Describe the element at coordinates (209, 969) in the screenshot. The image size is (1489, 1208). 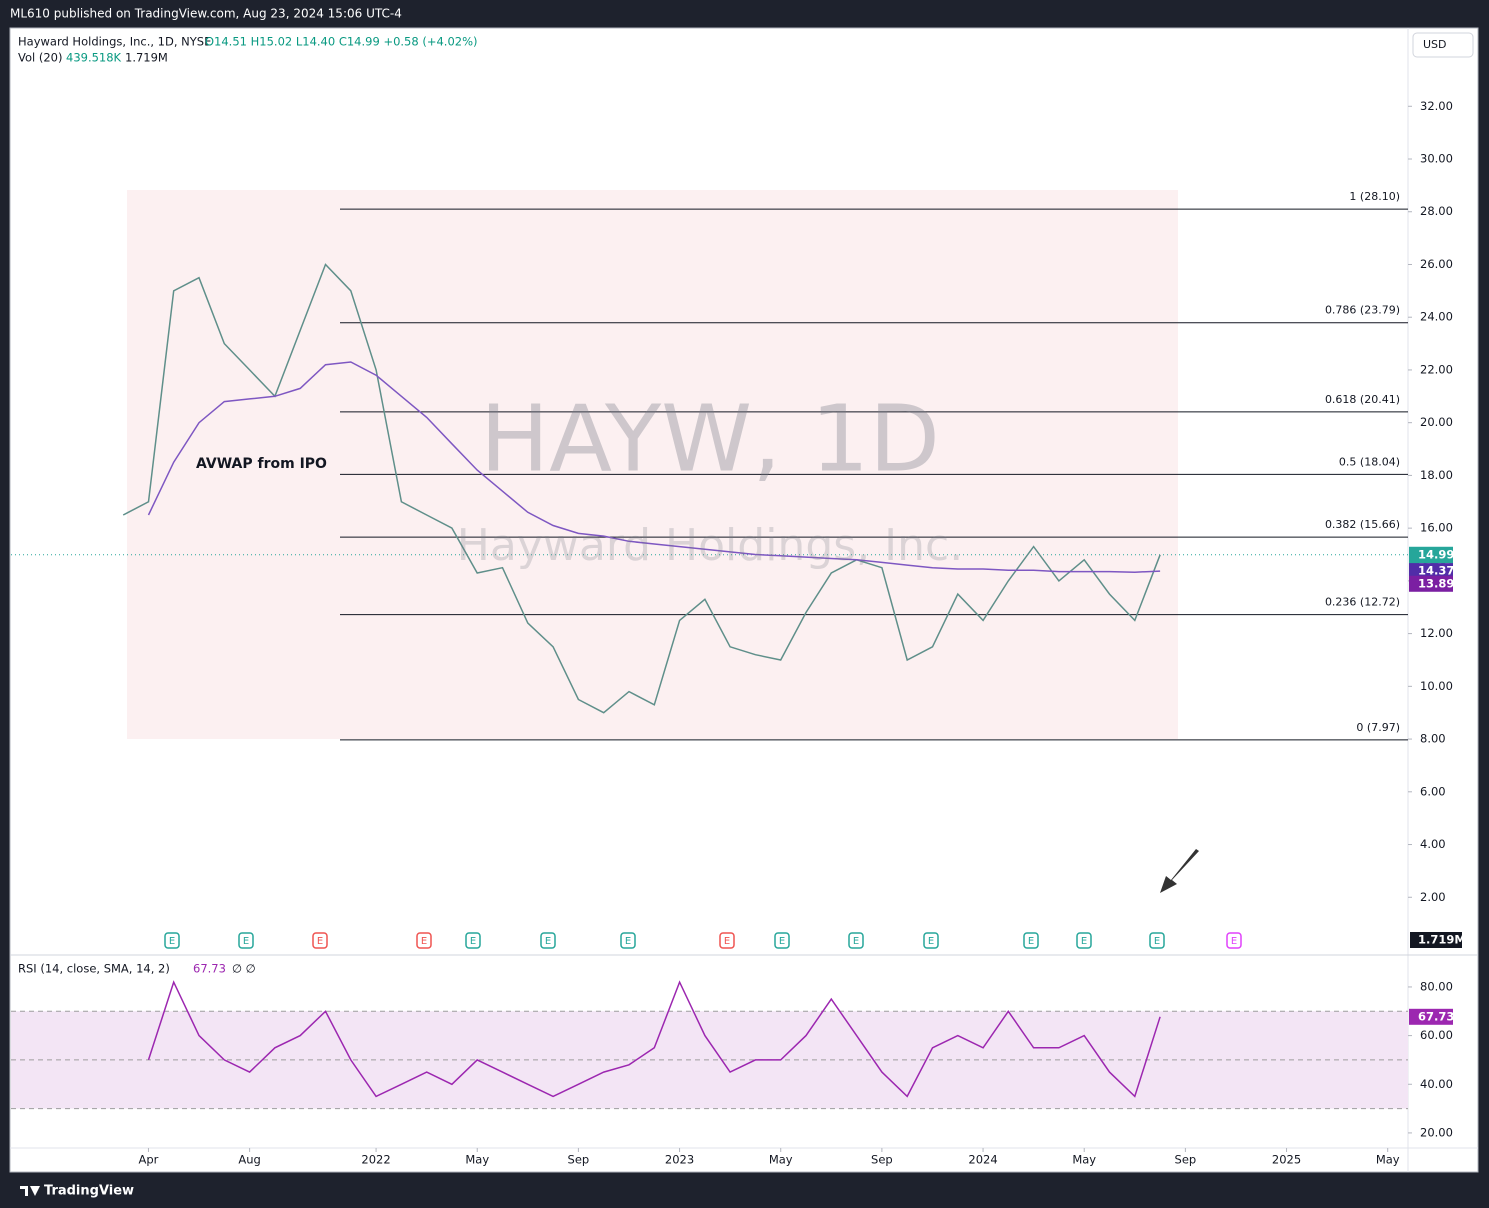
I see `rsi-value: 67.73` at that location.